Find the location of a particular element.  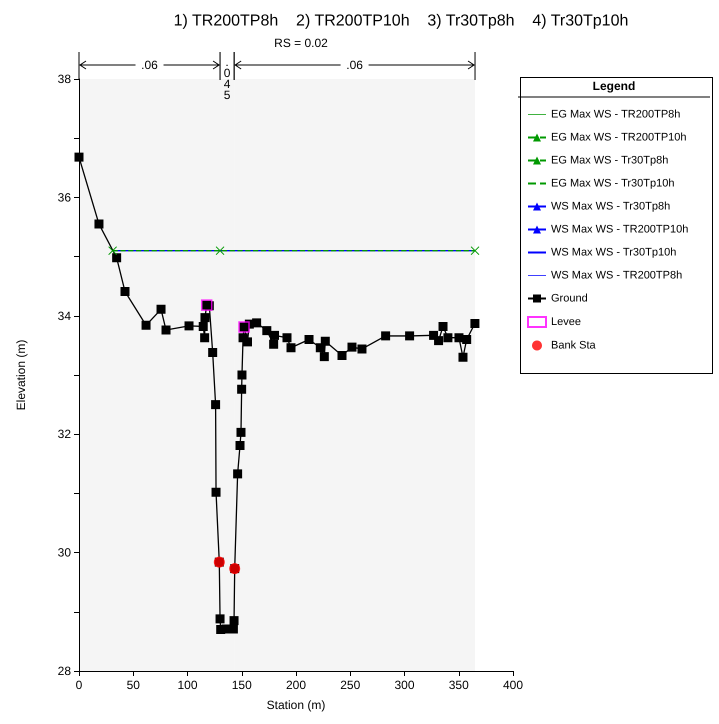

legend-label: Levee is located at coordinates (566, 322).